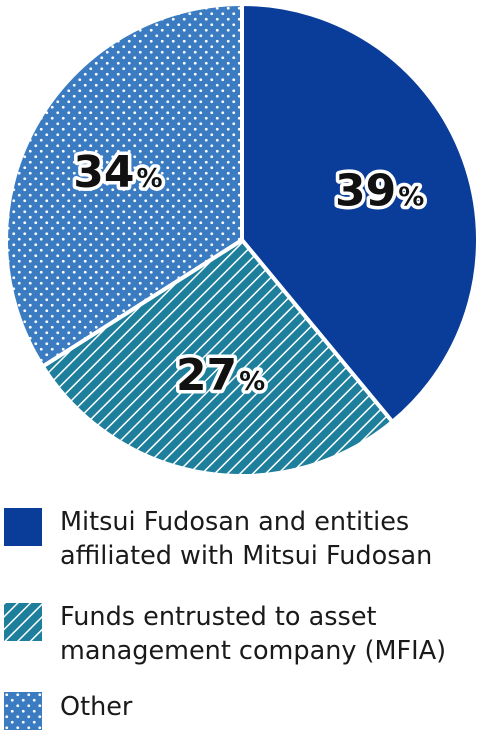 The height and width of the screenshot is (732, 484). Describe the element at coordinates (246, 556) in the screenshot. I see `legend-label-line: affiliated with Mitsui Fudosan` at that location.